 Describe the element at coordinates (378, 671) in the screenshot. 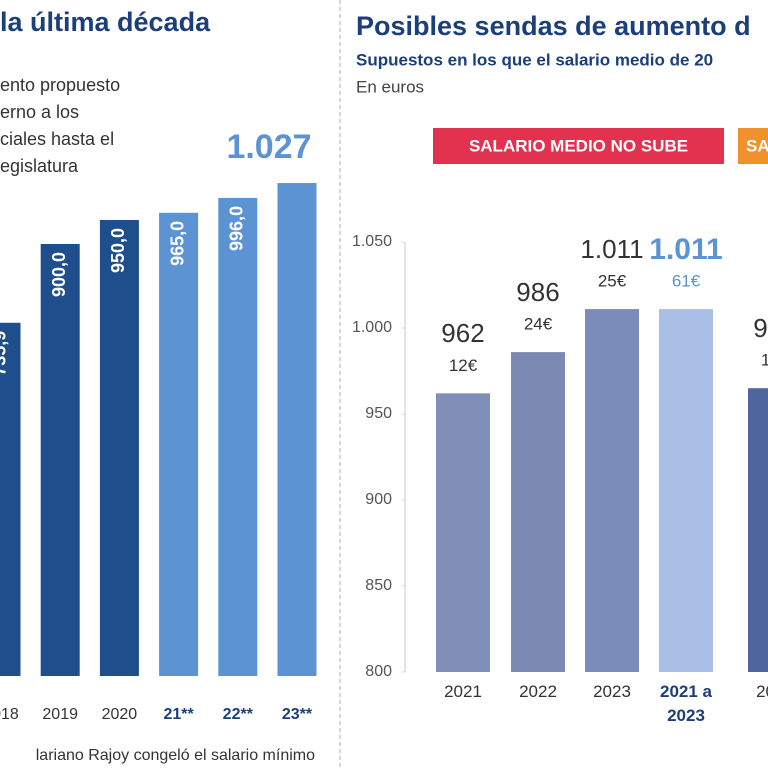

I see `y-tick-label: 800` at that location.